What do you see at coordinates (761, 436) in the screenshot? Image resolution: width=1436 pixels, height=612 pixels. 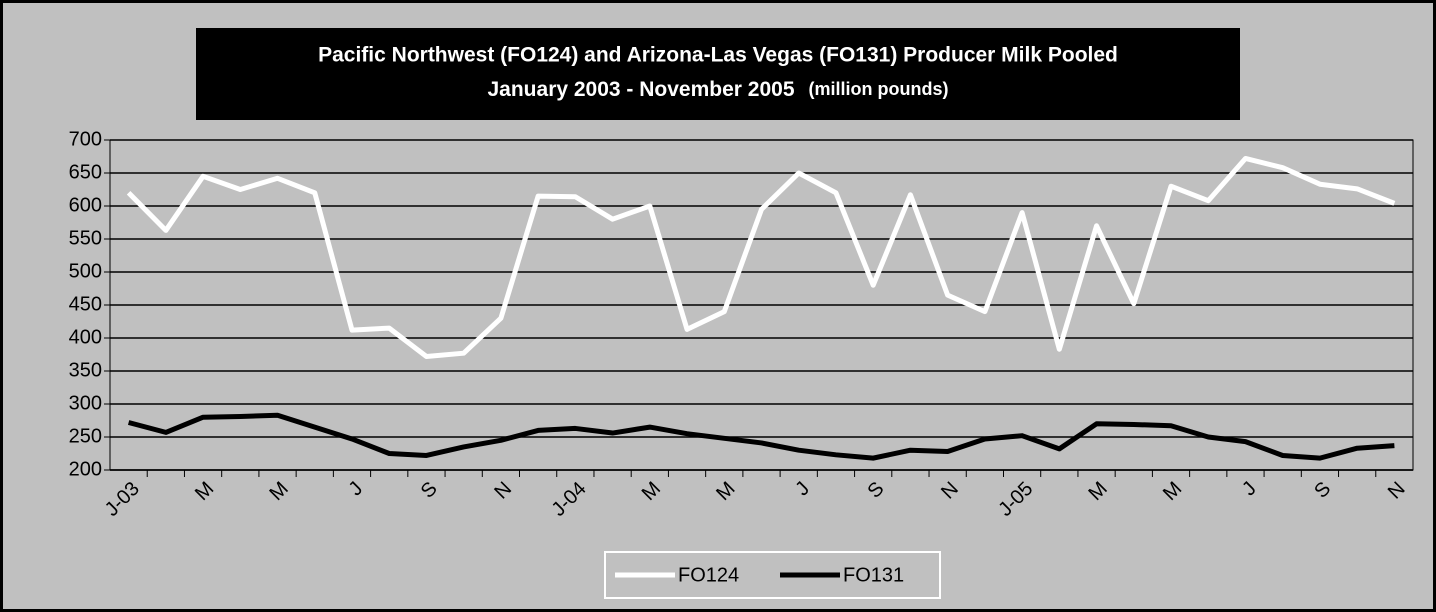 I see `series-line` at bounding box center [761, 436].